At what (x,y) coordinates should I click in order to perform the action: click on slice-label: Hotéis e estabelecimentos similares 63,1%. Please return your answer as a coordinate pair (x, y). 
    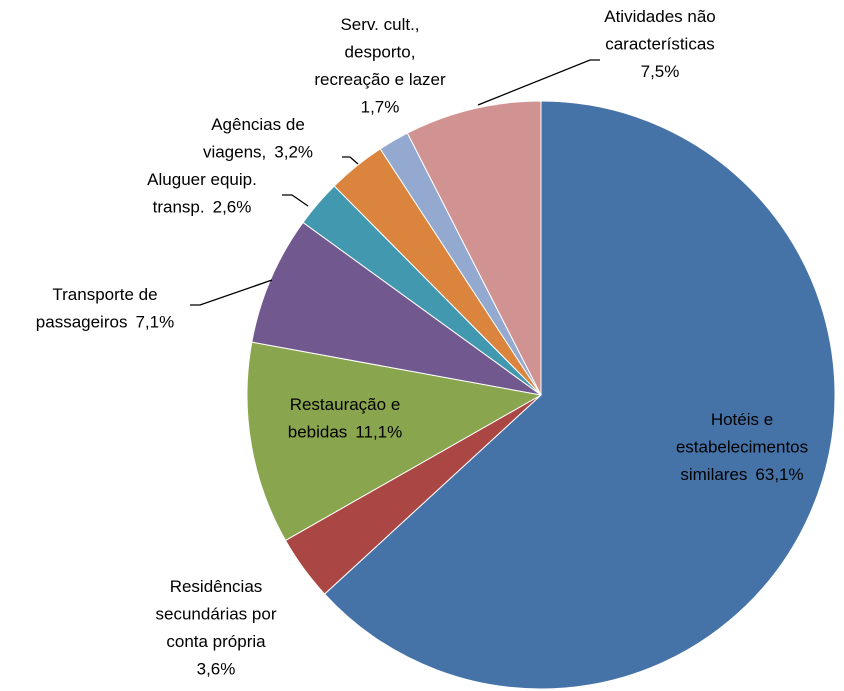
    Looking at the image, I should click on (742, 447).